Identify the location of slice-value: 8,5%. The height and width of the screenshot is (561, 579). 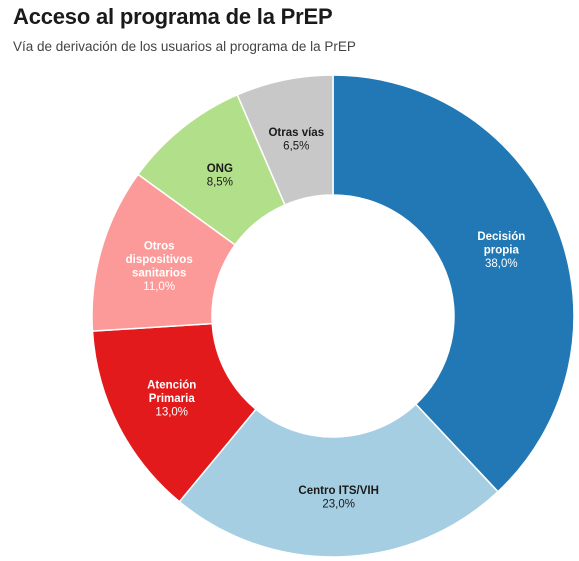
(220, 182).